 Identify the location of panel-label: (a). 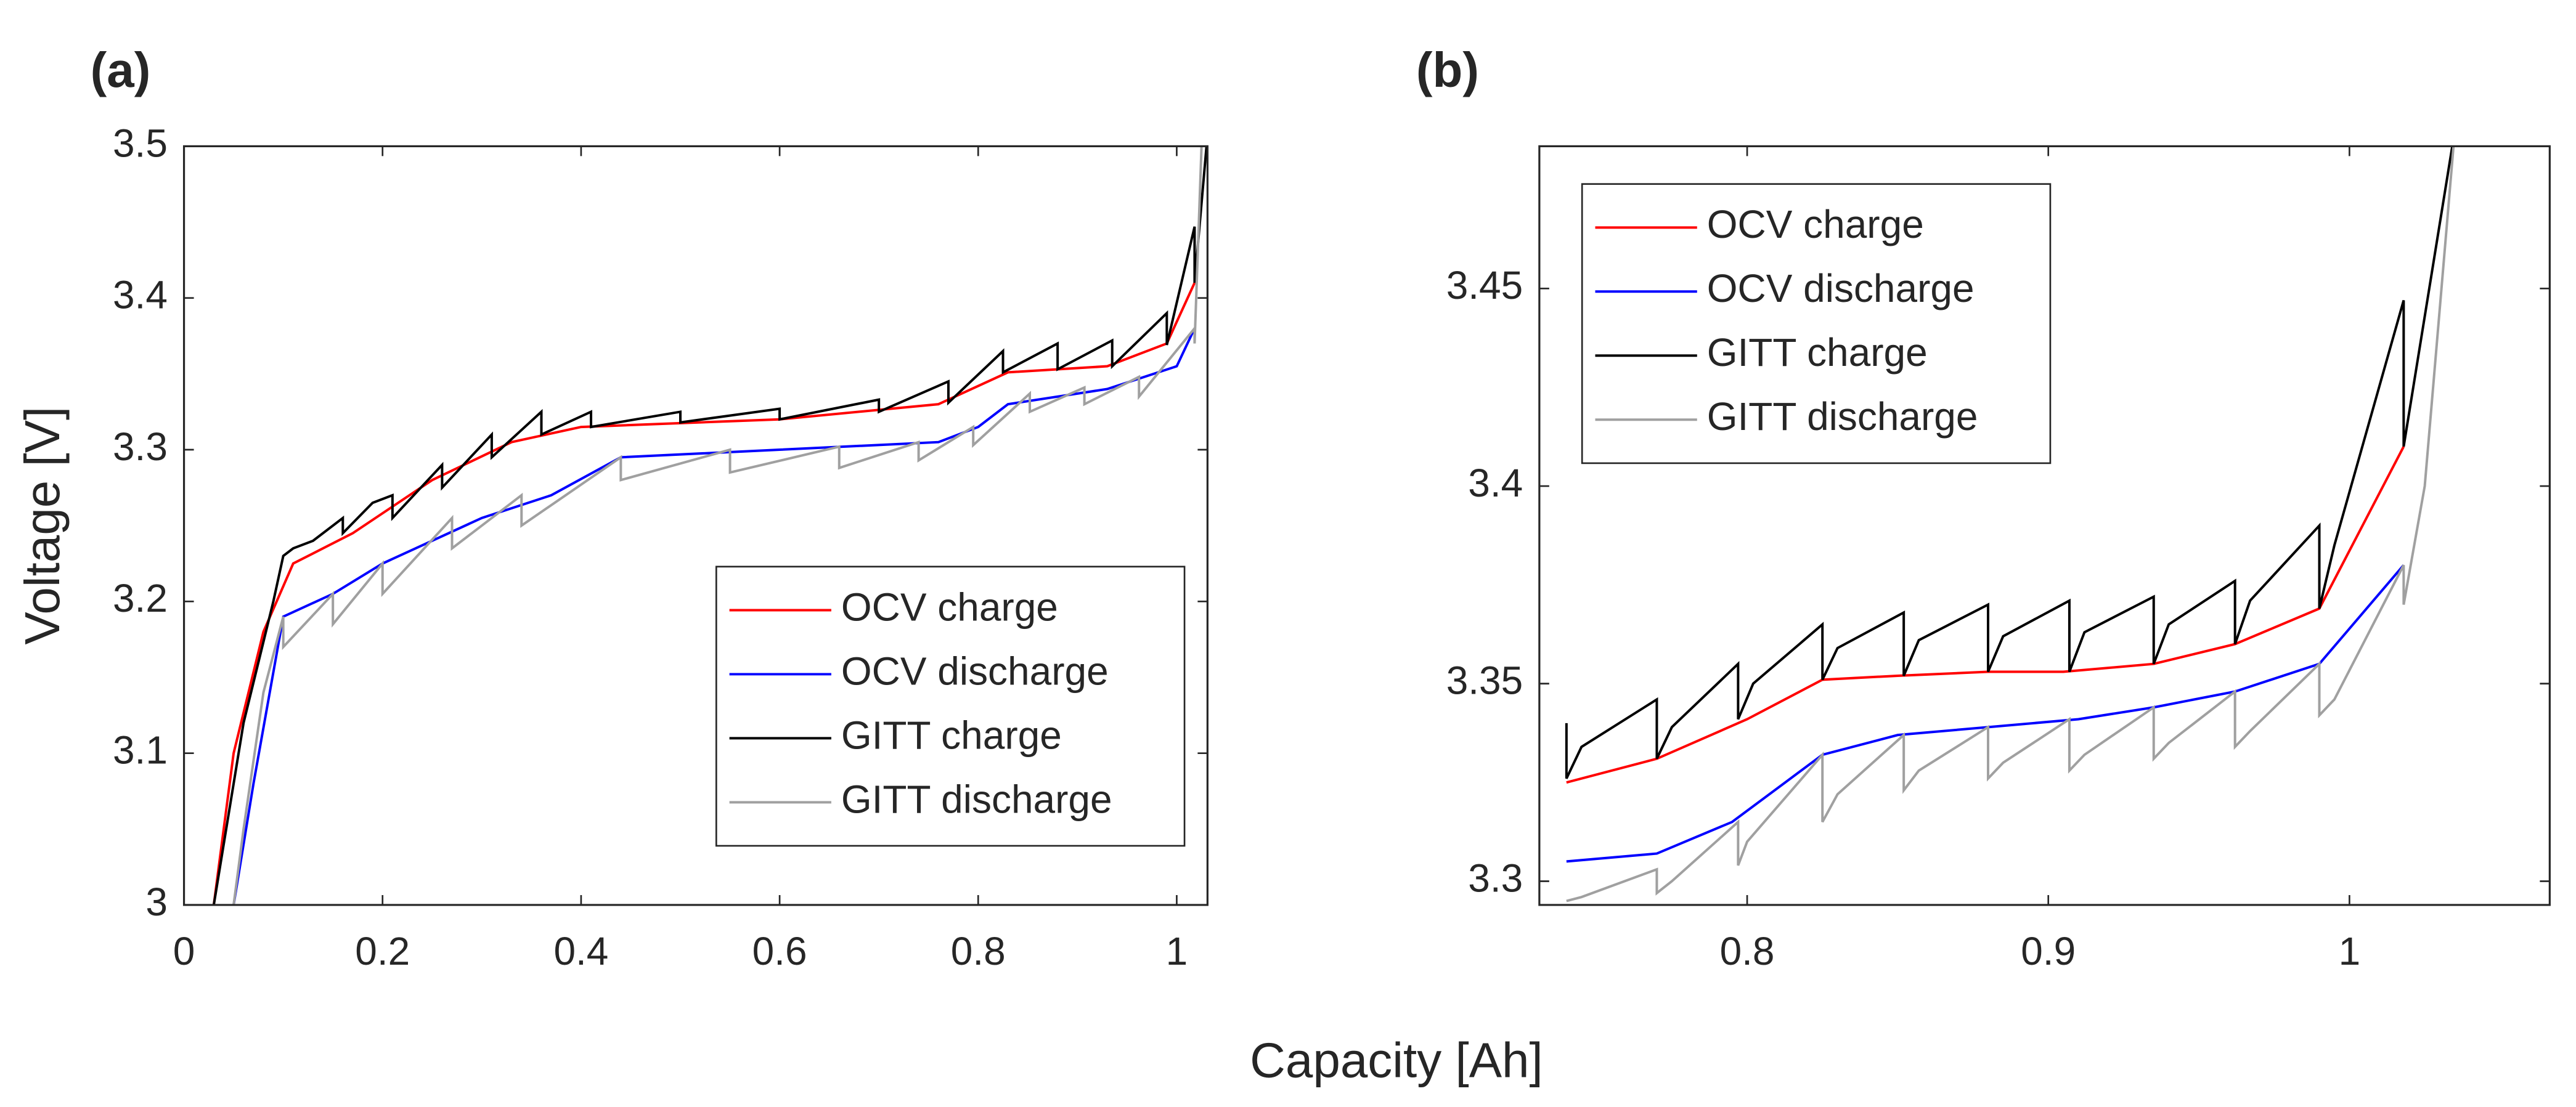
(121, 70).